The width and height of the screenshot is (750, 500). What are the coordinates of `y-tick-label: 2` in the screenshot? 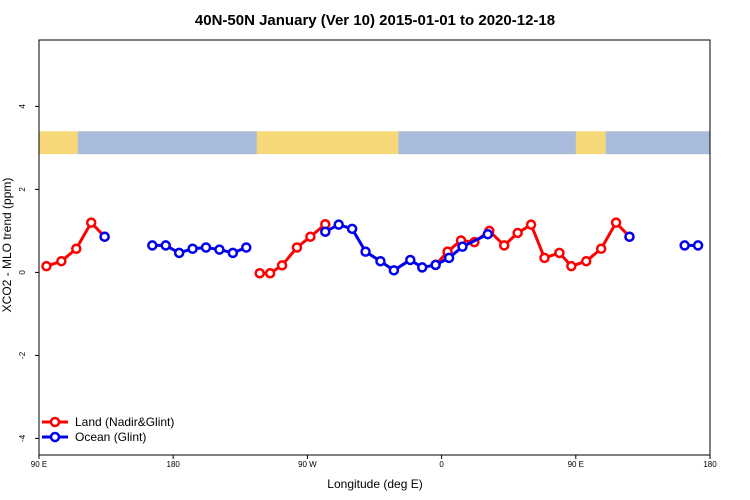 It's located at (22, 189).